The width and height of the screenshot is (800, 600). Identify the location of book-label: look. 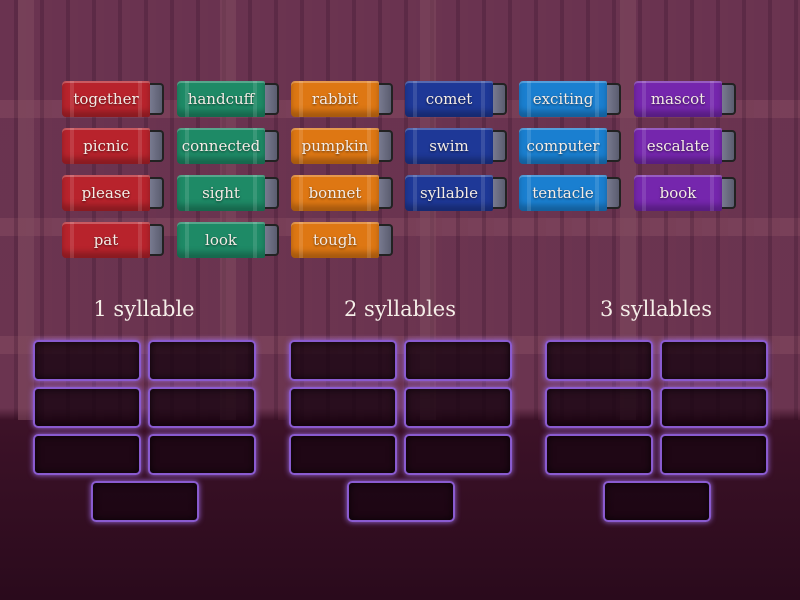
(221, 240).